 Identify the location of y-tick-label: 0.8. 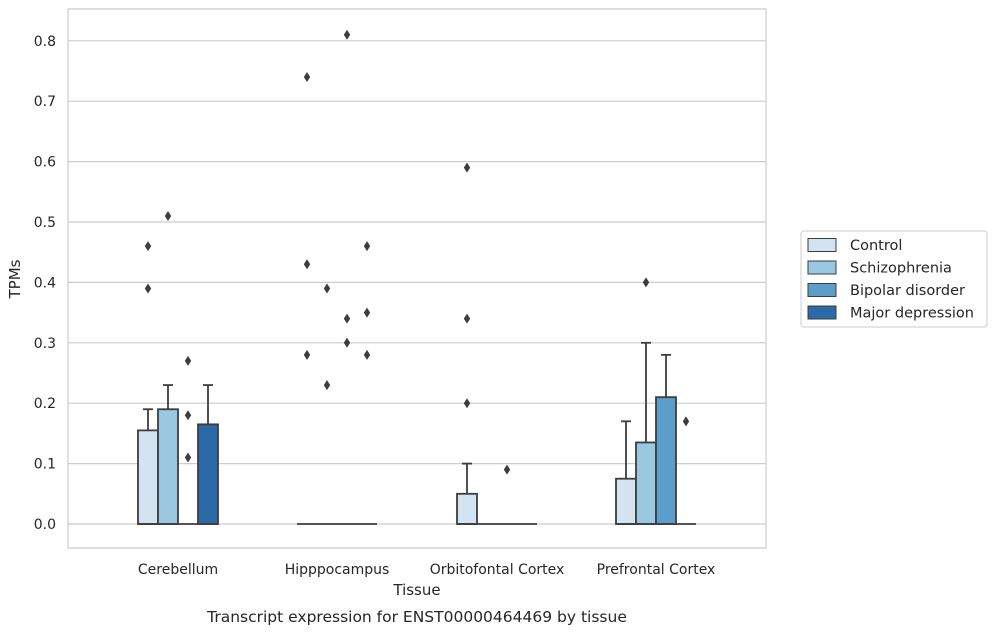
(45, 42).